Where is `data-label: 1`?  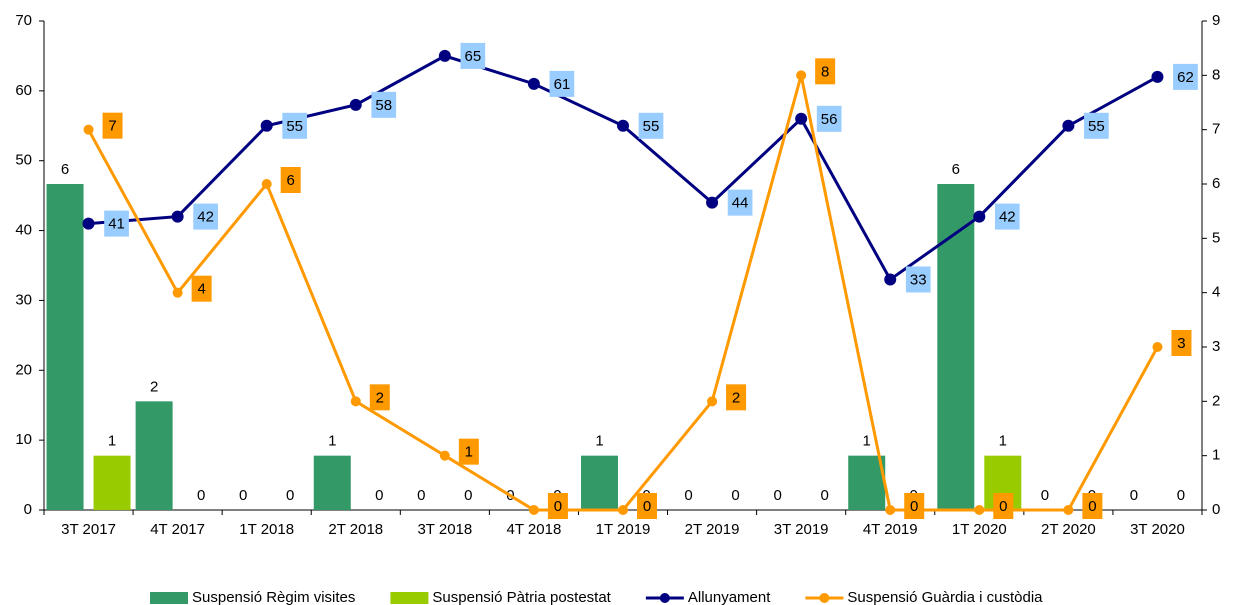
data-label: 1 is located at coordinates (468, 451).